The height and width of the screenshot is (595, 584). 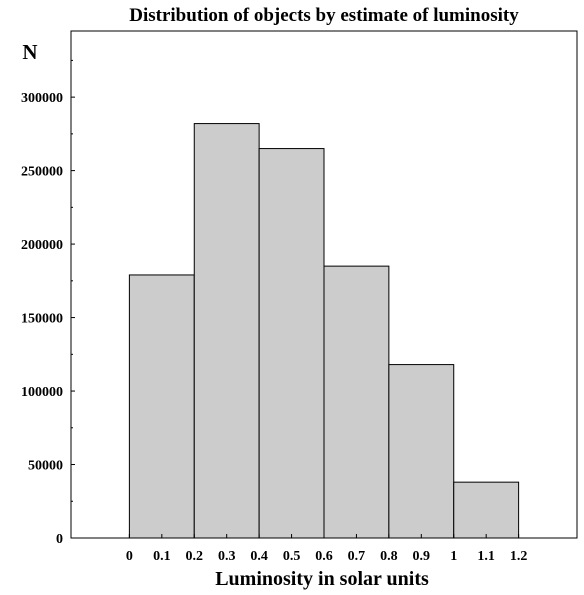 I want to click on x-tick-label: 0.3, so click(x=227, y=556).